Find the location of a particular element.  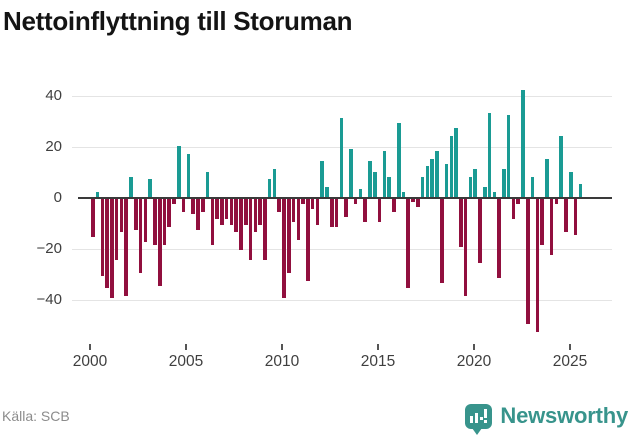

bar-2024-q1 is located at coordinates (551, 227).